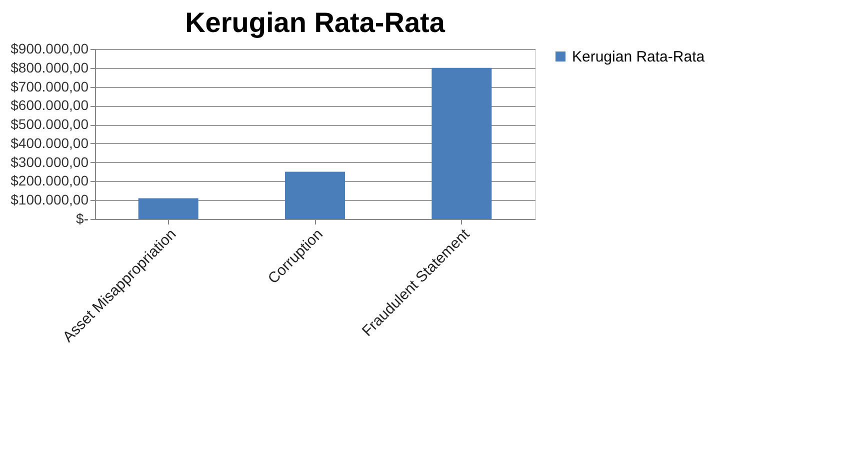 The width and height of the screenshot is (858, 455). I want to click on y-tick-label: $-, so click(82, 218).